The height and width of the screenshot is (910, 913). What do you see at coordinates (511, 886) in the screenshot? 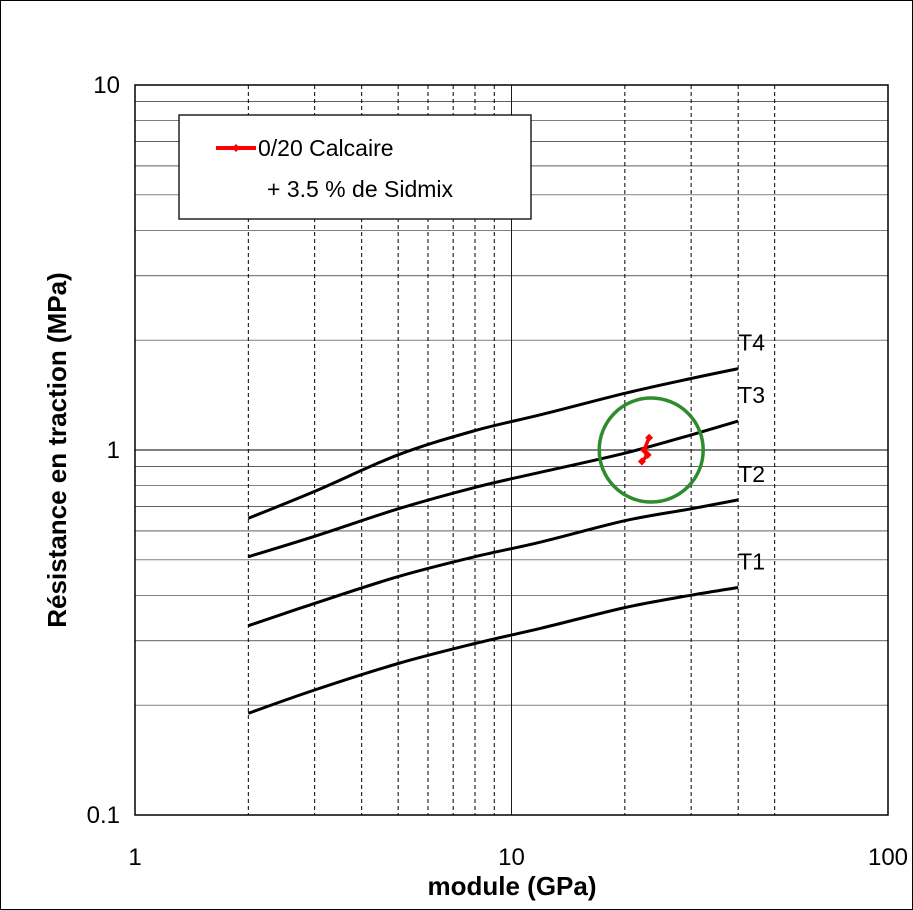
I see `x-axis-title: module (GPa)` at bounding box center [511, 886].